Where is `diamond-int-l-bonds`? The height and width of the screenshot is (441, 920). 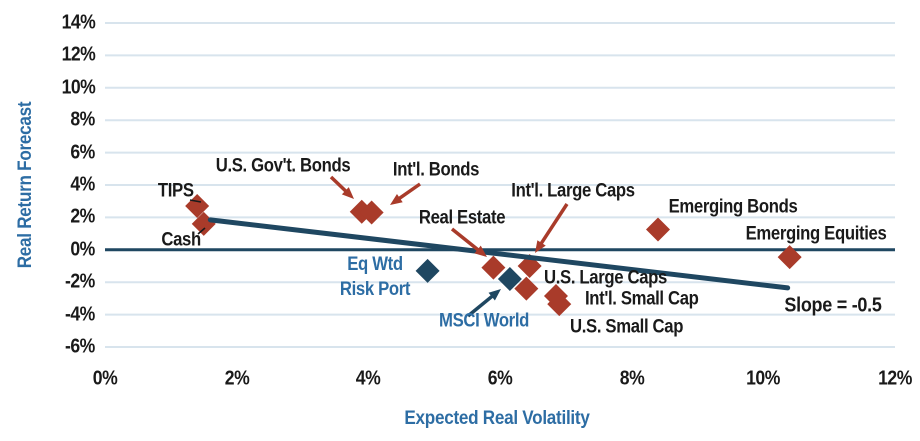
diamond-int-l-bonds is located at coordinates (371, 212).